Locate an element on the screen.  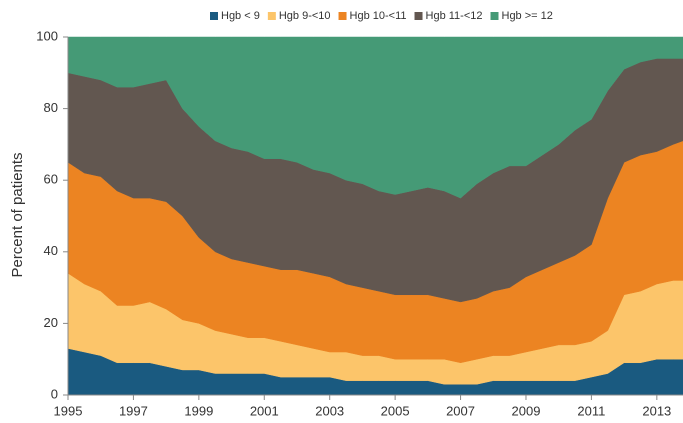
y-tick-label: 100 is located at coordinates (47, 35).